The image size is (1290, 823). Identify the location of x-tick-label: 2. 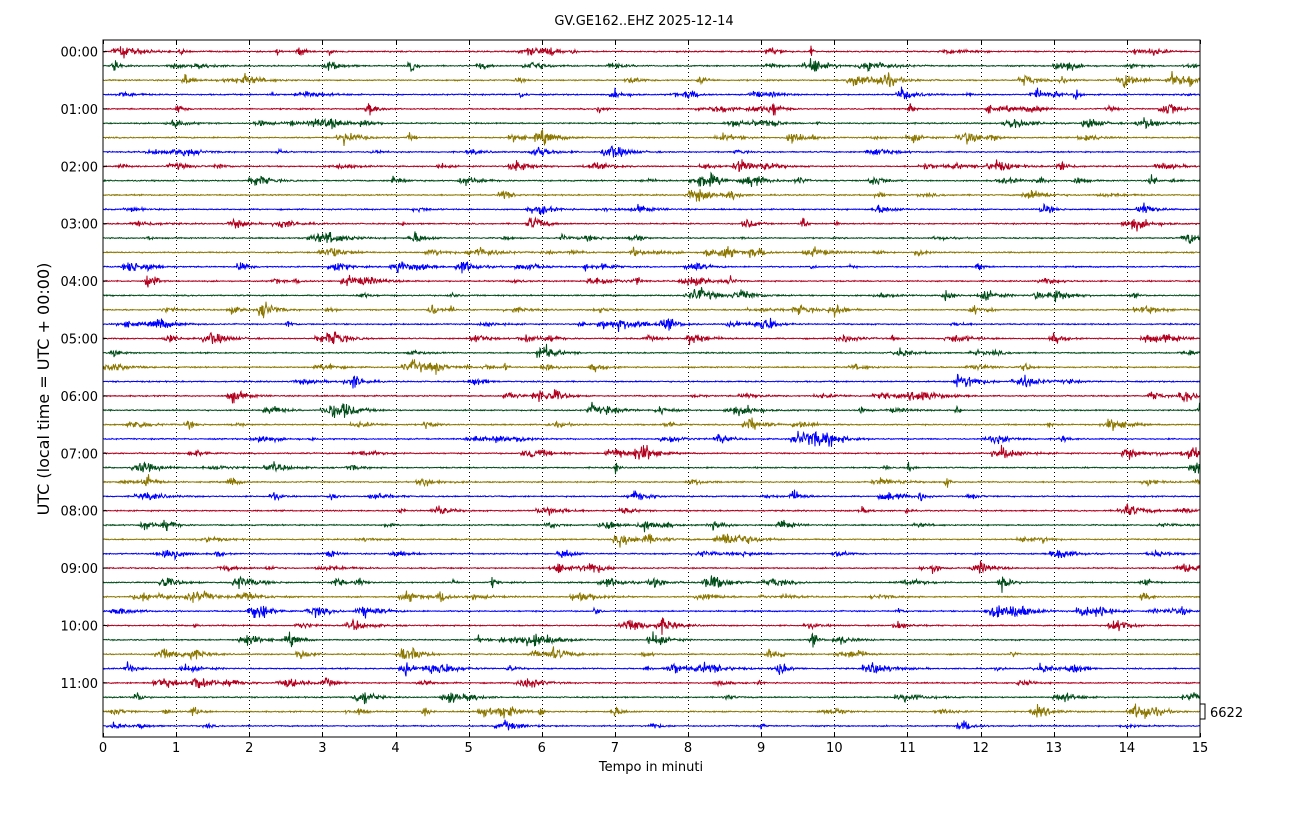
(249, 748).